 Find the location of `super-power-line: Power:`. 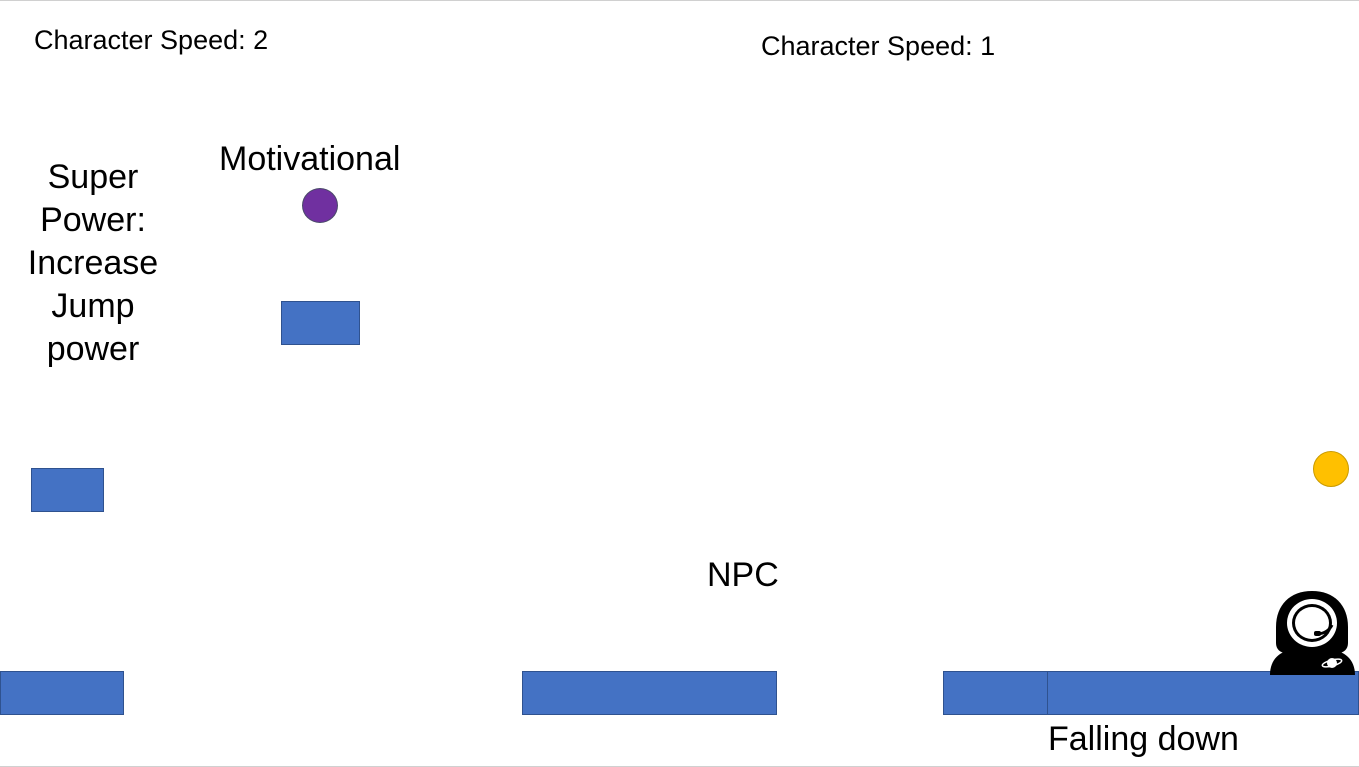

super-power-line: Power: is located at coordinates (93, 220).